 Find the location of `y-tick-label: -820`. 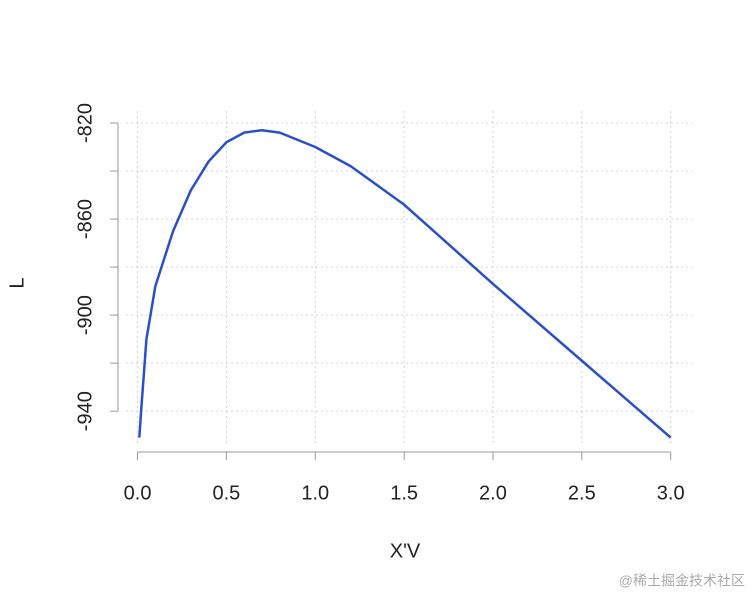

y-tick-label: -820 is located at coordinates (85, 123).